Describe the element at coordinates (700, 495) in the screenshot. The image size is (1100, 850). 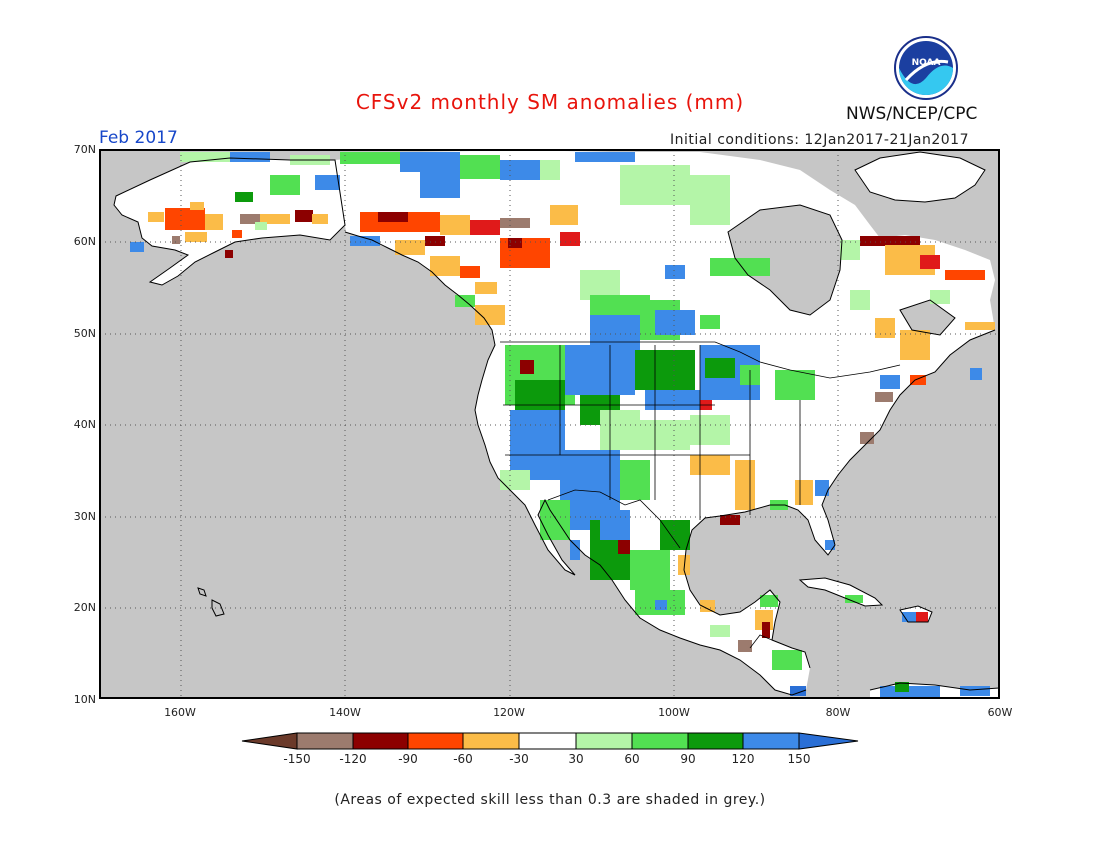
I see `political-borders` at that location.